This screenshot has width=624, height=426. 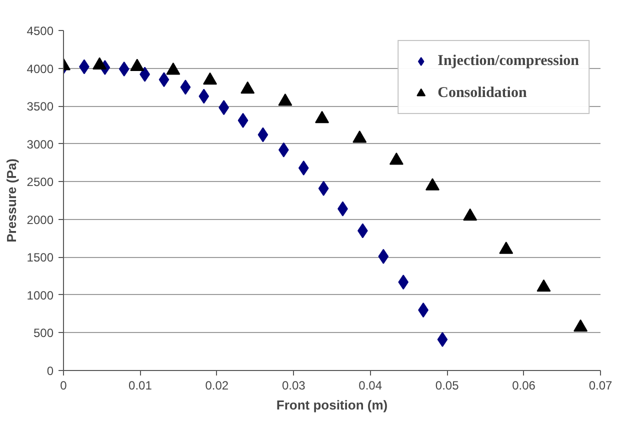 What do you see at coordinates (447, 385) in the screenshot?
I see `x-tick-label: 0.05` at bounding box center [447, 385].